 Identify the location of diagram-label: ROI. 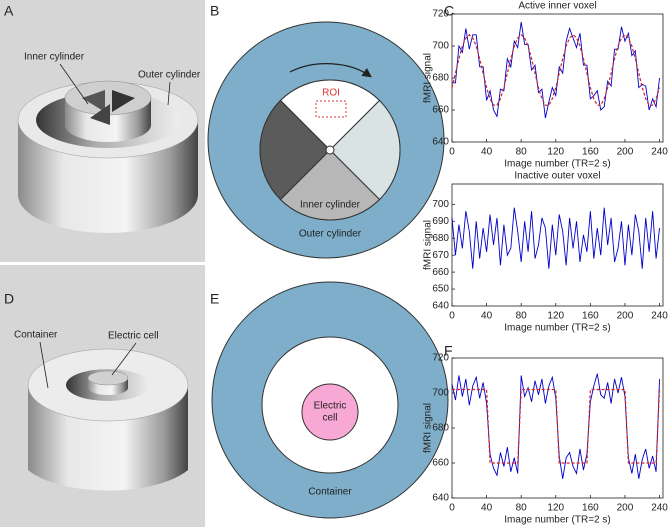
(331, 93).